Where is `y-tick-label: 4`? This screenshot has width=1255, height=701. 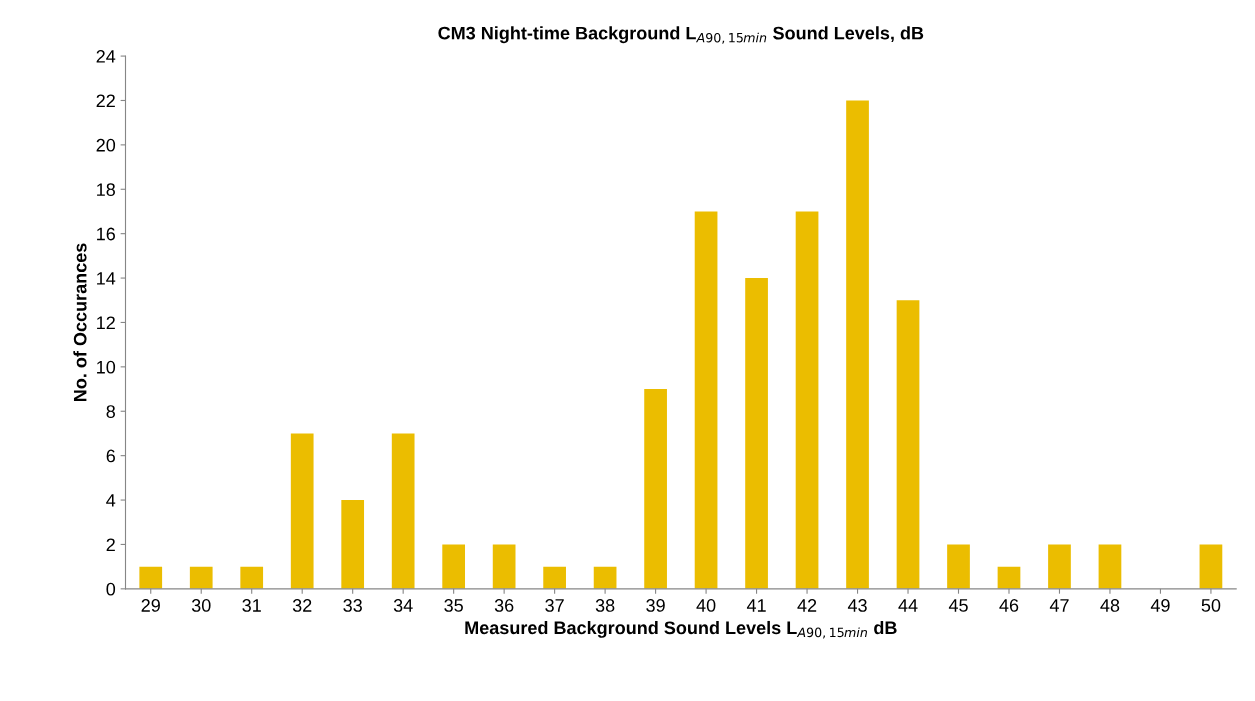 y-tick-label: 4 is located at coordinates (111, 500).